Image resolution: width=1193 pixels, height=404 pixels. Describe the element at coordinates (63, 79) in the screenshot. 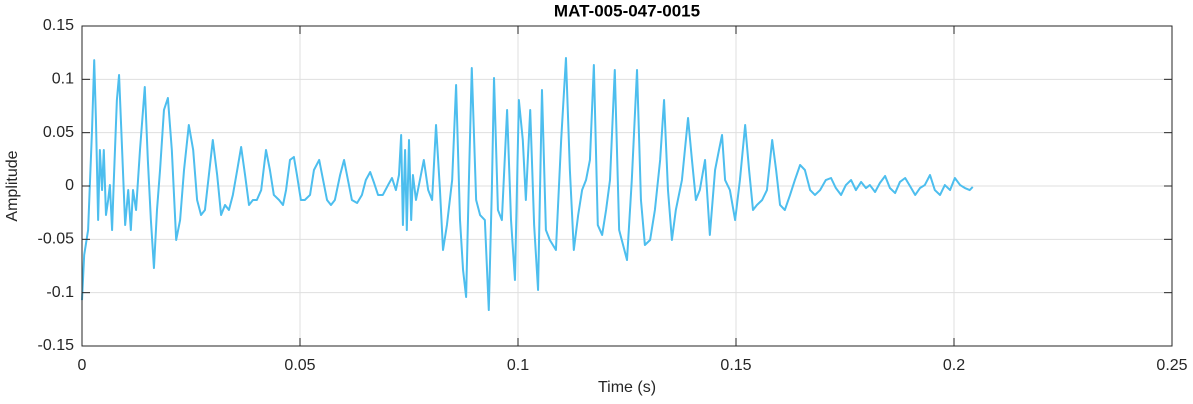

I see `y-tick-label: 0.1` at that location.